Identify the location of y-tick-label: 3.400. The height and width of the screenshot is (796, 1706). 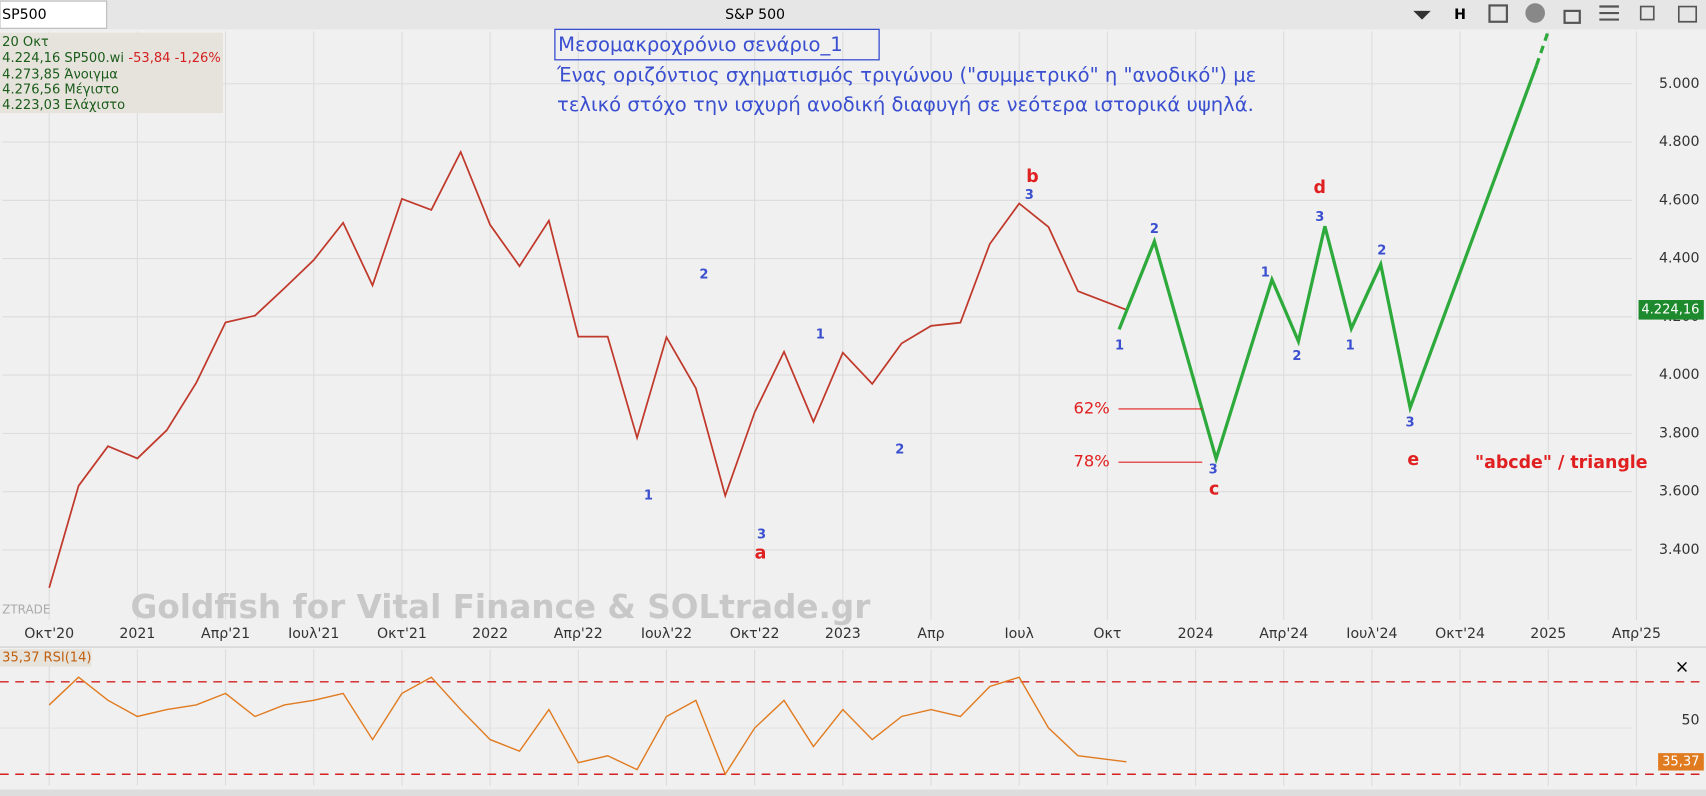
(1679, 550).